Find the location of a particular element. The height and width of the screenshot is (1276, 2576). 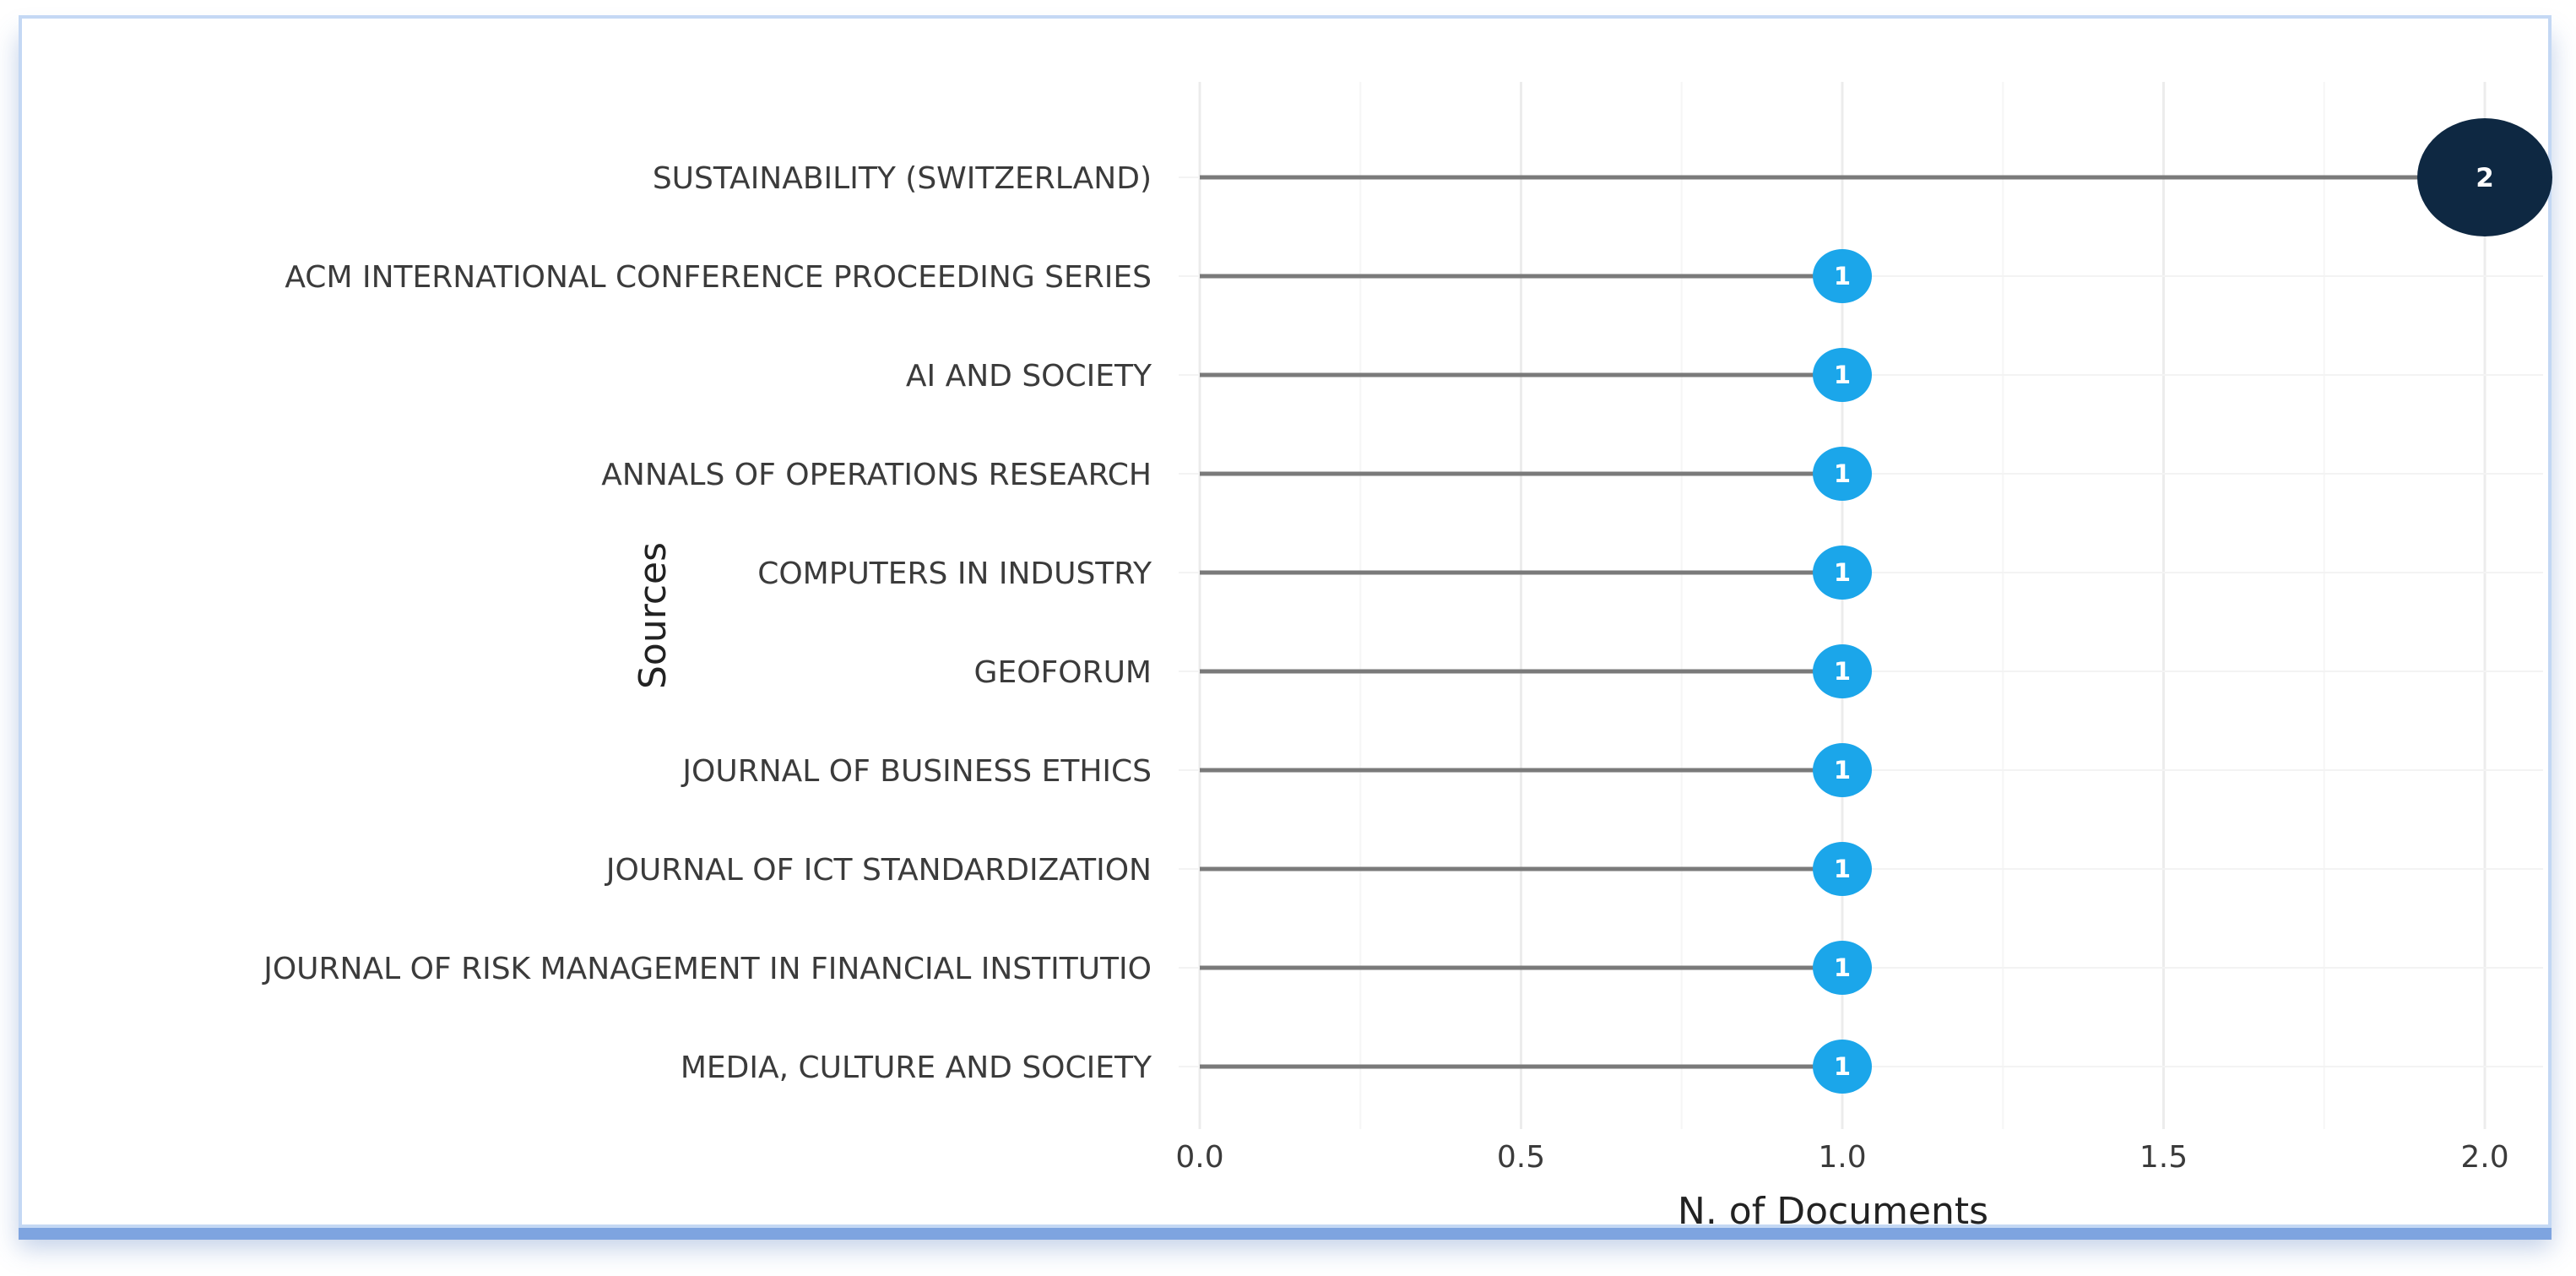

bubble-acm-international-conference-proceeding-series is located at coordinates (1842, 276).